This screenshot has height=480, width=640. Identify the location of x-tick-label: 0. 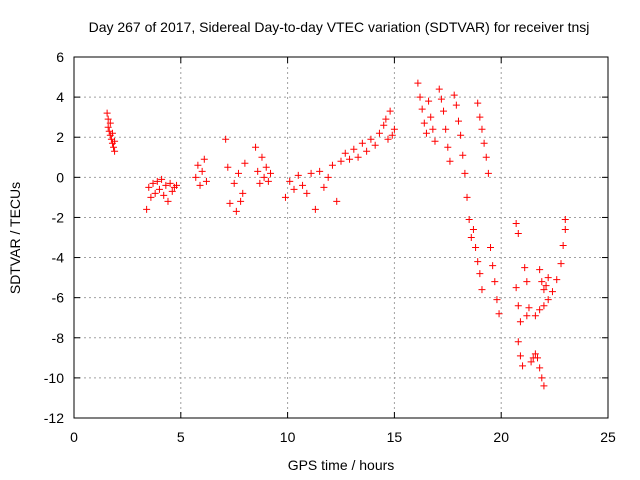
(74, 437).